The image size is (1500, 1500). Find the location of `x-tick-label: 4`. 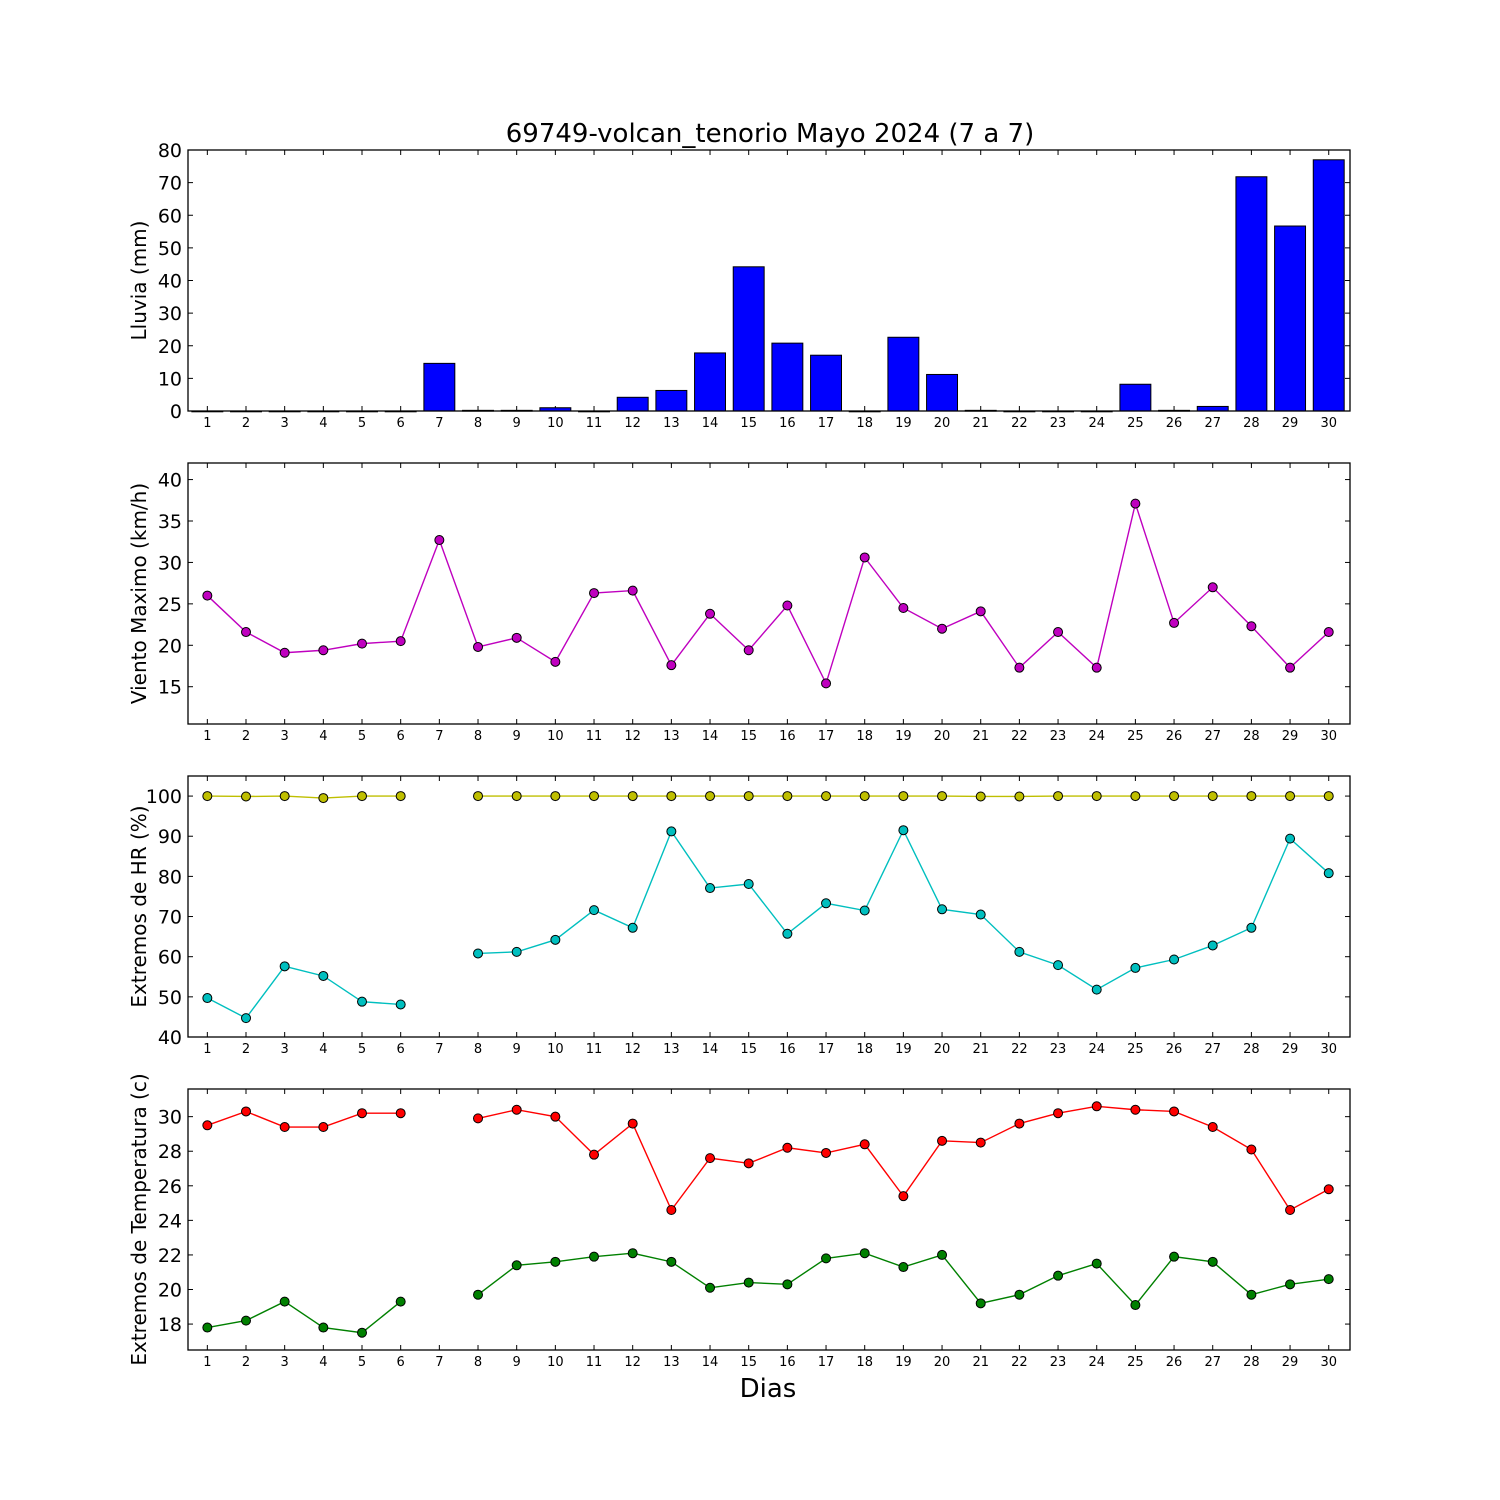

x-tick-label: 4 is located at coordinates (323, 423).